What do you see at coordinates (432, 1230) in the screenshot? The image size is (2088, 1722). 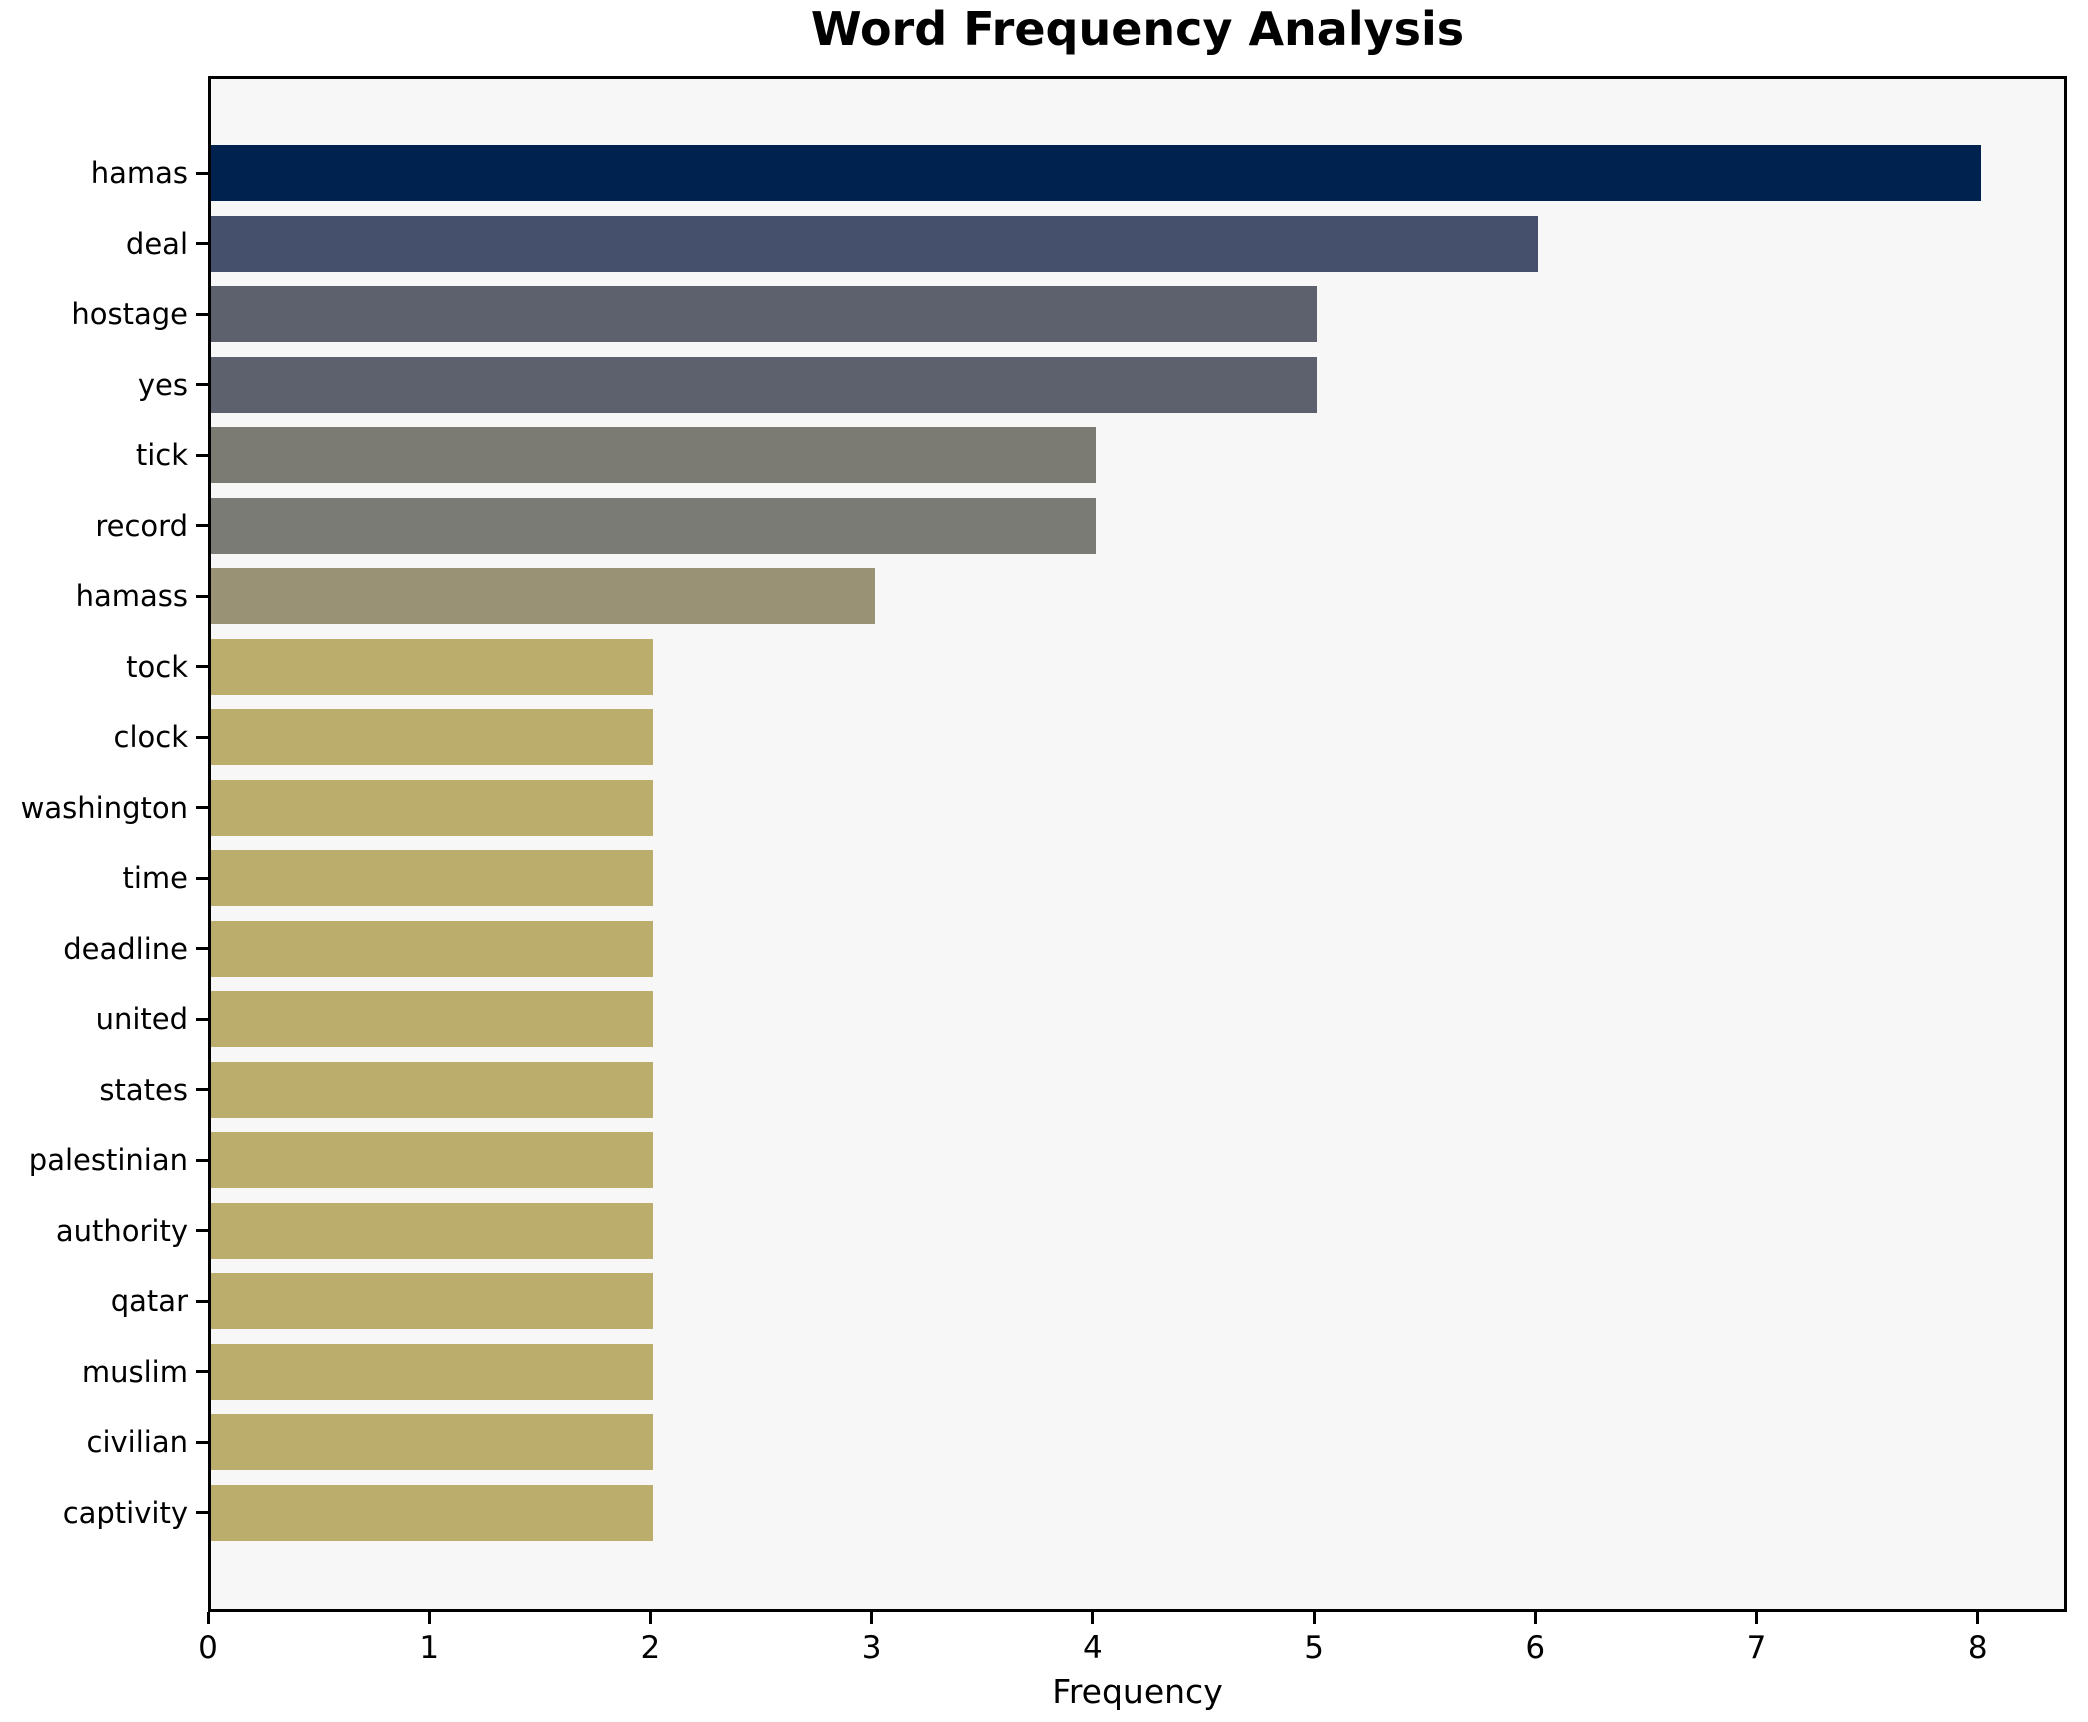 I see `bar-authority` at bounding box center [432, 1230].